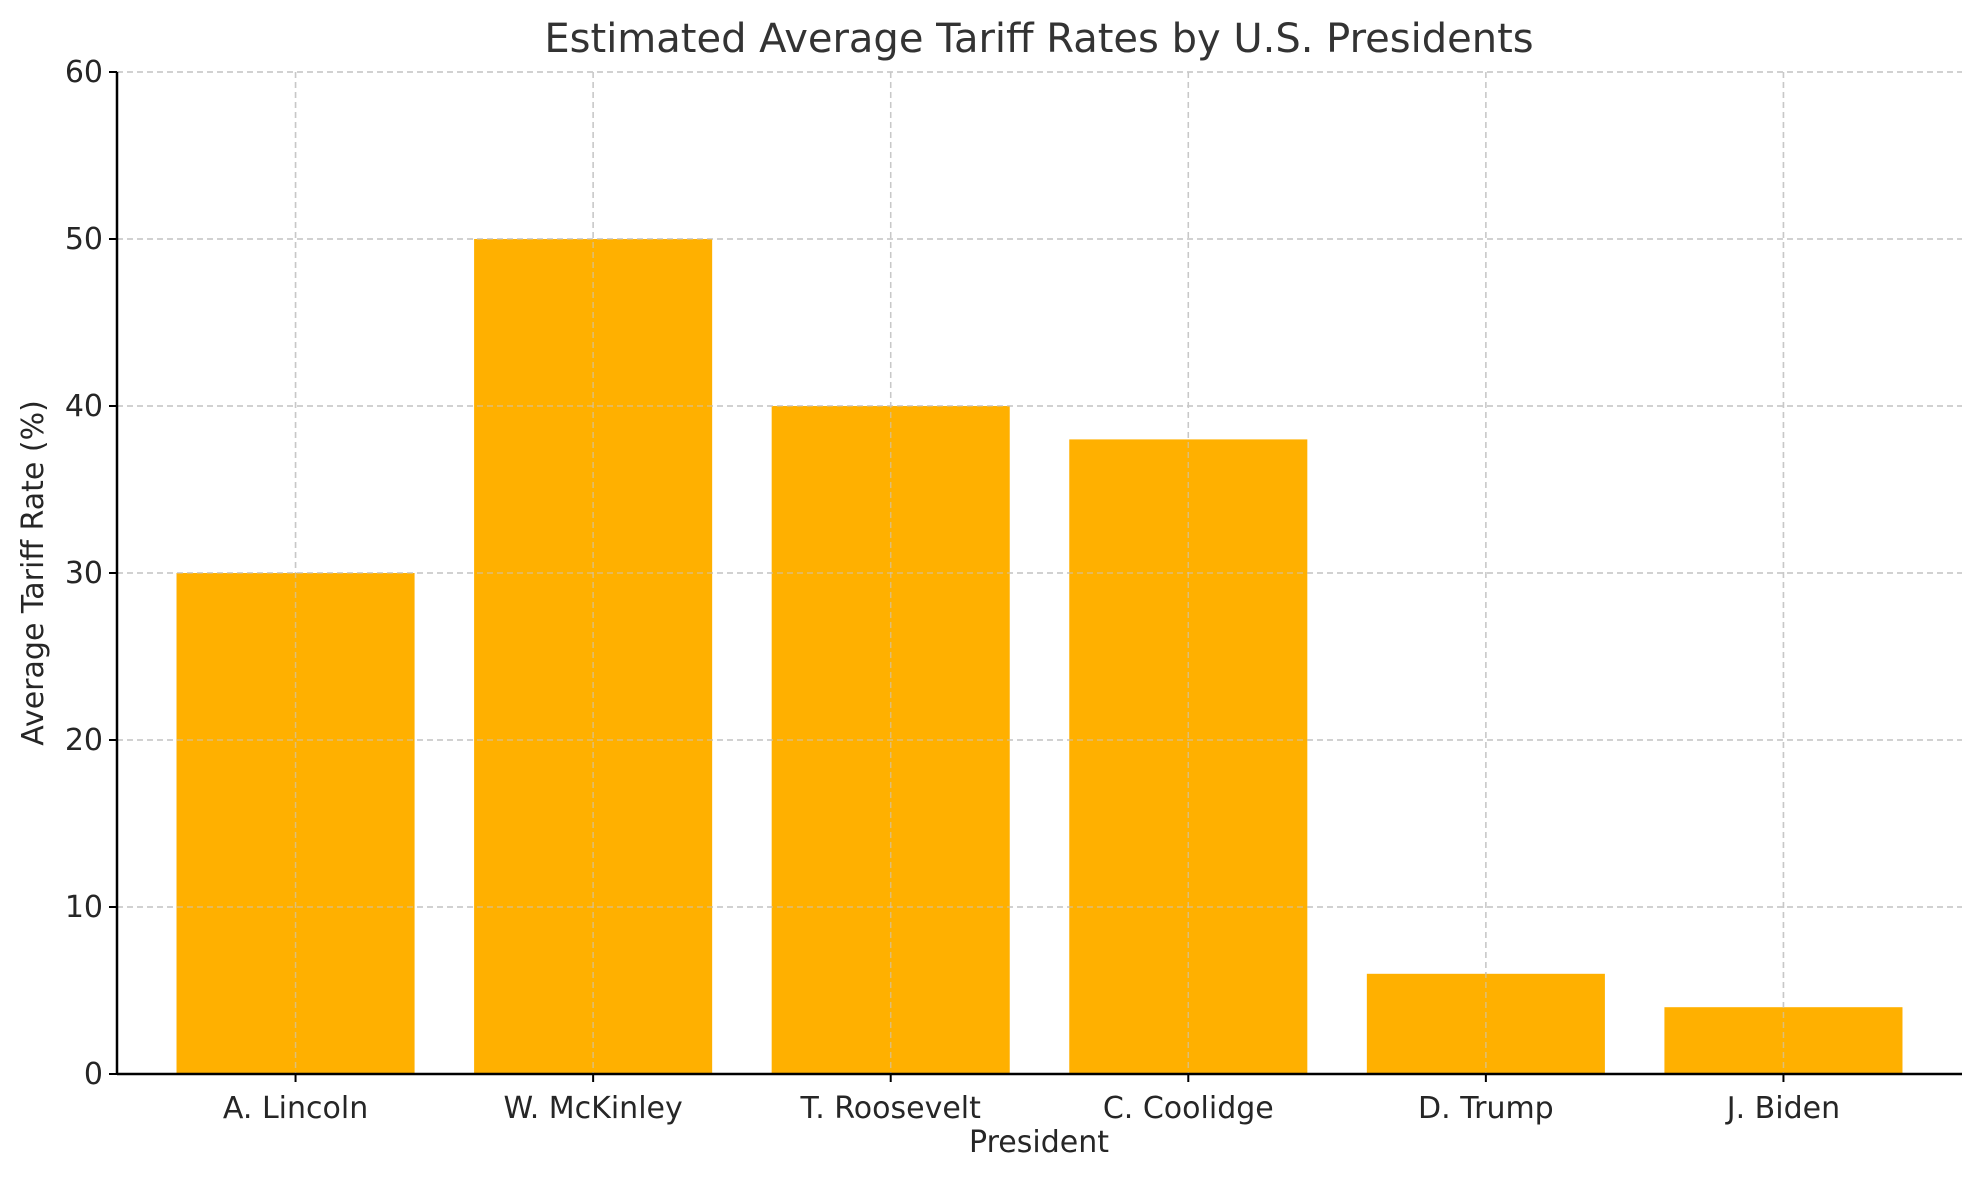  I want to click on y-tick-label: 40, so click(84, 406).